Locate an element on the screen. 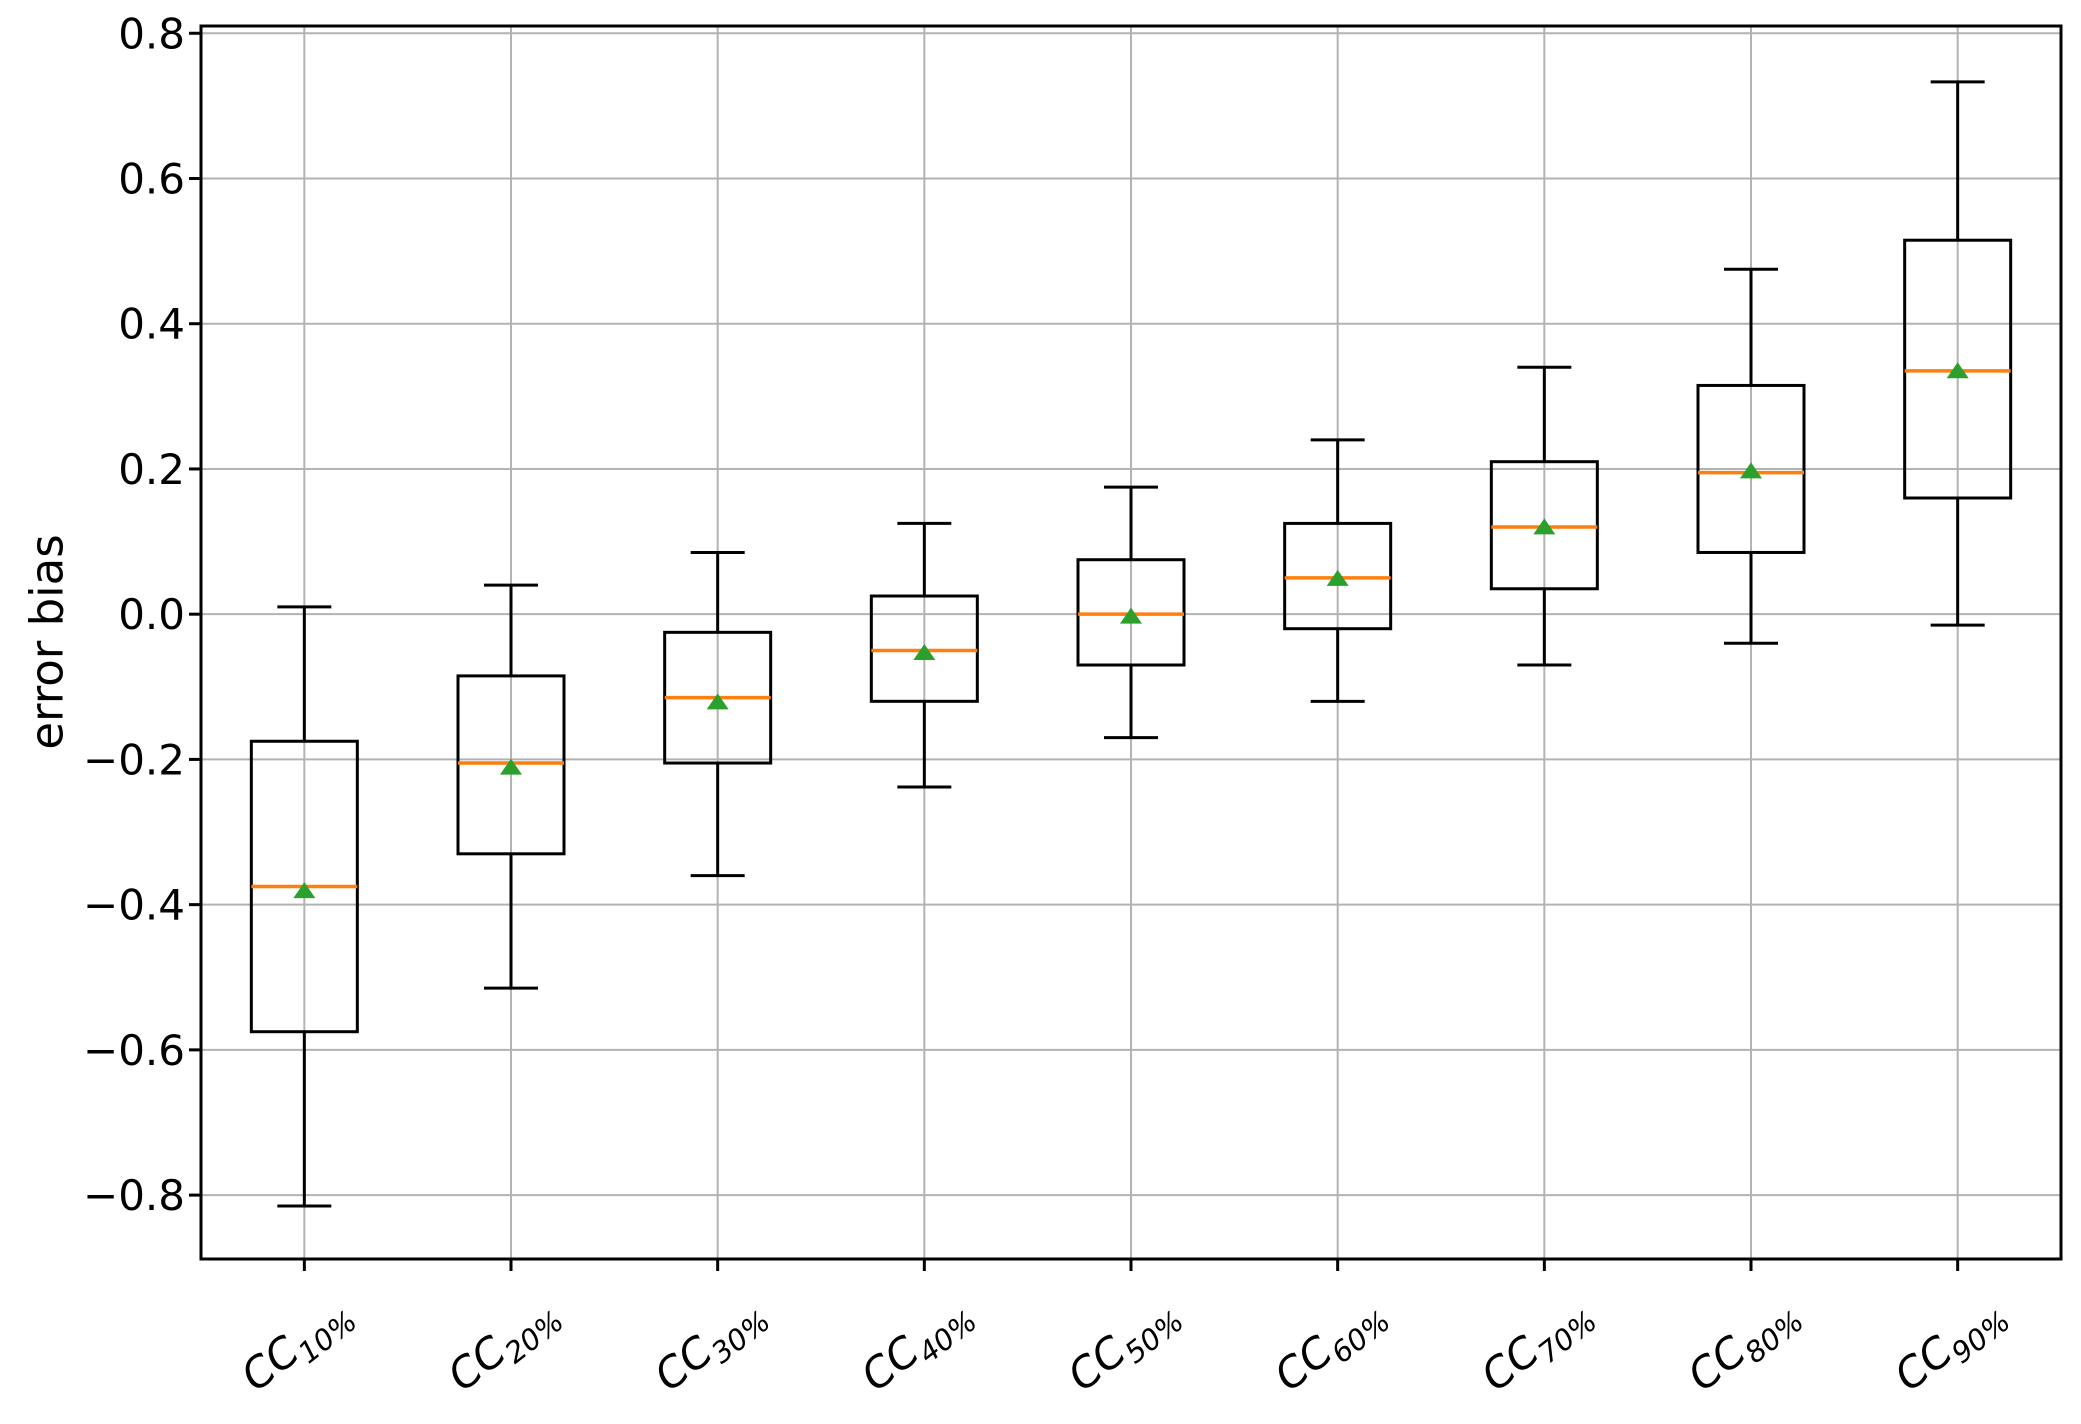 This screenshot has height=1424, width=2081. y-tick-label: 0.2 is located at coordinates (151, 469).